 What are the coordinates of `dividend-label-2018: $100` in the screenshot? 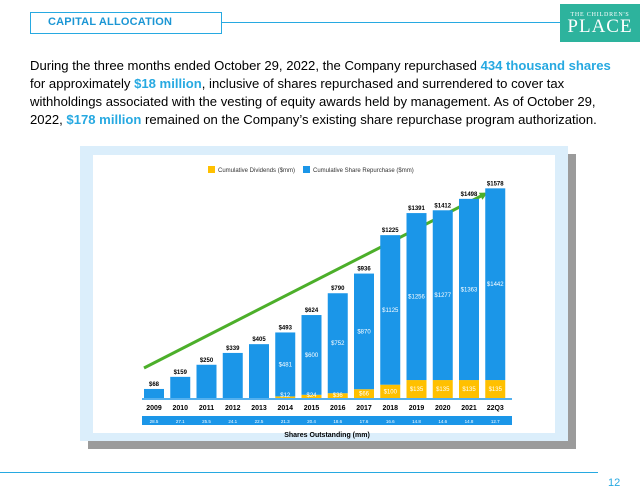 It's located at (391, 392).